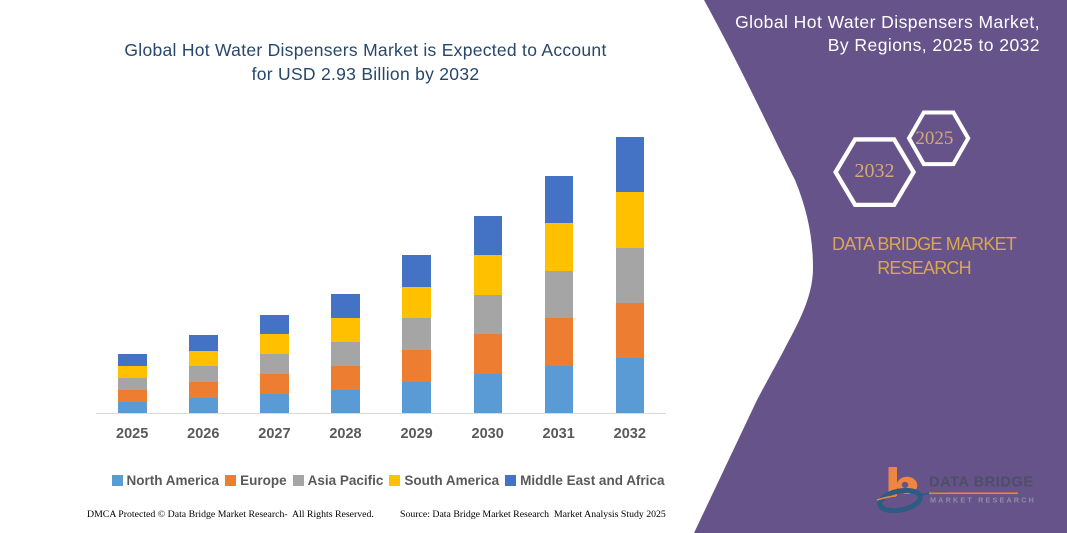 This screenshot has width=1067, height=533. Describe the element at coordinates (981, 483) in the screenshot. I see `svg-text: DATA BRIDGE` at that location.